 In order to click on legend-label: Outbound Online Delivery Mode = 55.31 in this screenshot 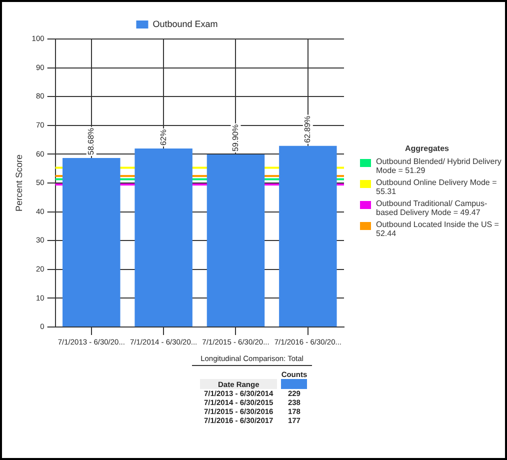, I will do `click(437, 187)`.